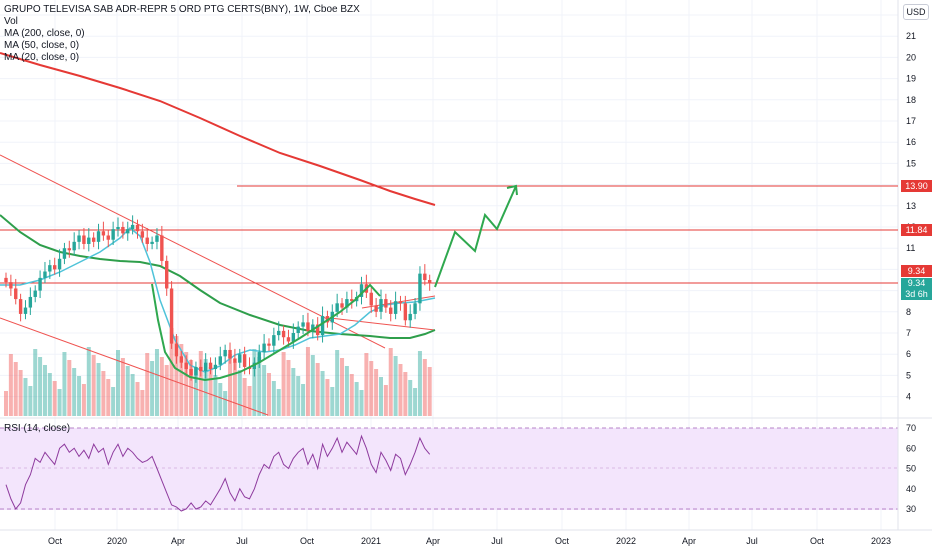 The image size is (932, 550). I want to click on rsi-tick-label: 40, so click(911, 489).